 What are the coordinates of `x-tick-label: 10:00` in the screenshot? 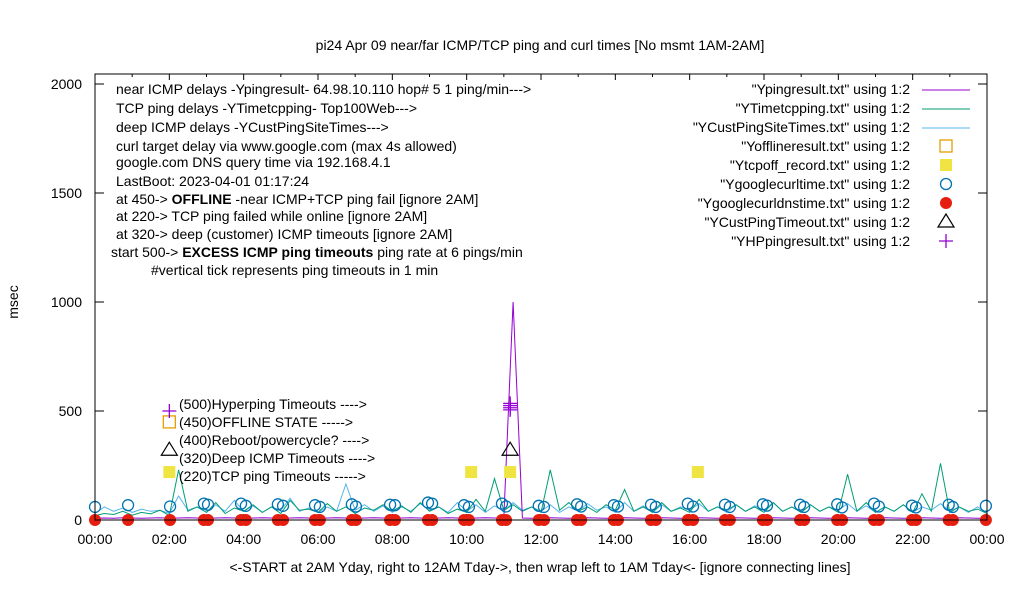 It's located at (466, 539).